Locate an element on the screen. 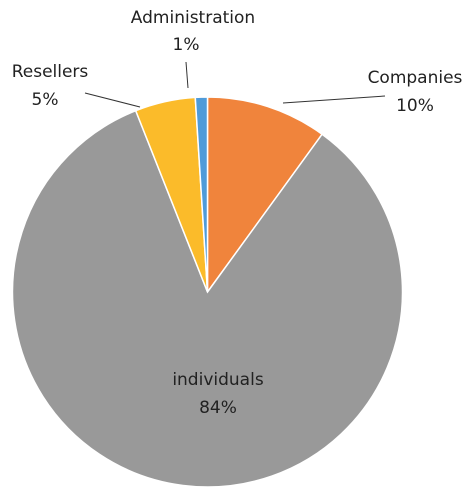 The width and height of the screenshot is (476, 488). slice-value-label: 84% is located at coordinates (218, 408).